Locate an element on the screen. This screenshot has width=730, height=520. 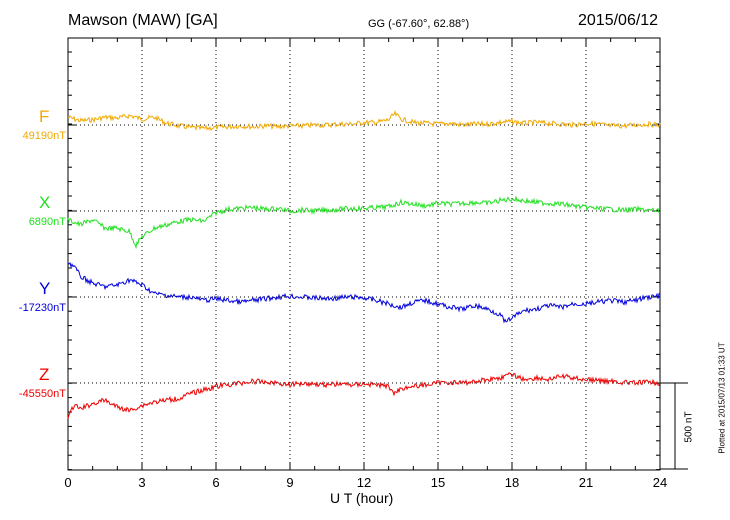
component-label-x: X is located at coordinates (45, 202).